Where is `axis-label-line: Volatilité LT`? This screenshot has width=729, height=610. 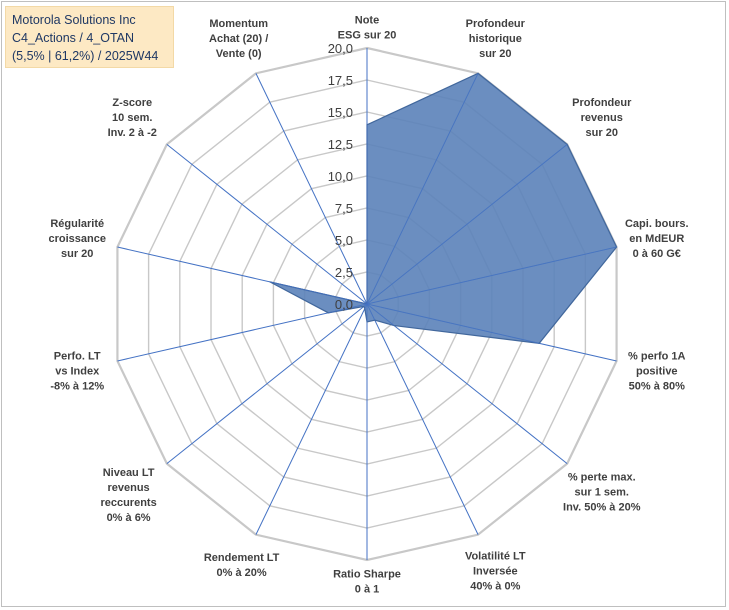
axis-label-line: Volatilité LT is located at coordinates (495, 557).